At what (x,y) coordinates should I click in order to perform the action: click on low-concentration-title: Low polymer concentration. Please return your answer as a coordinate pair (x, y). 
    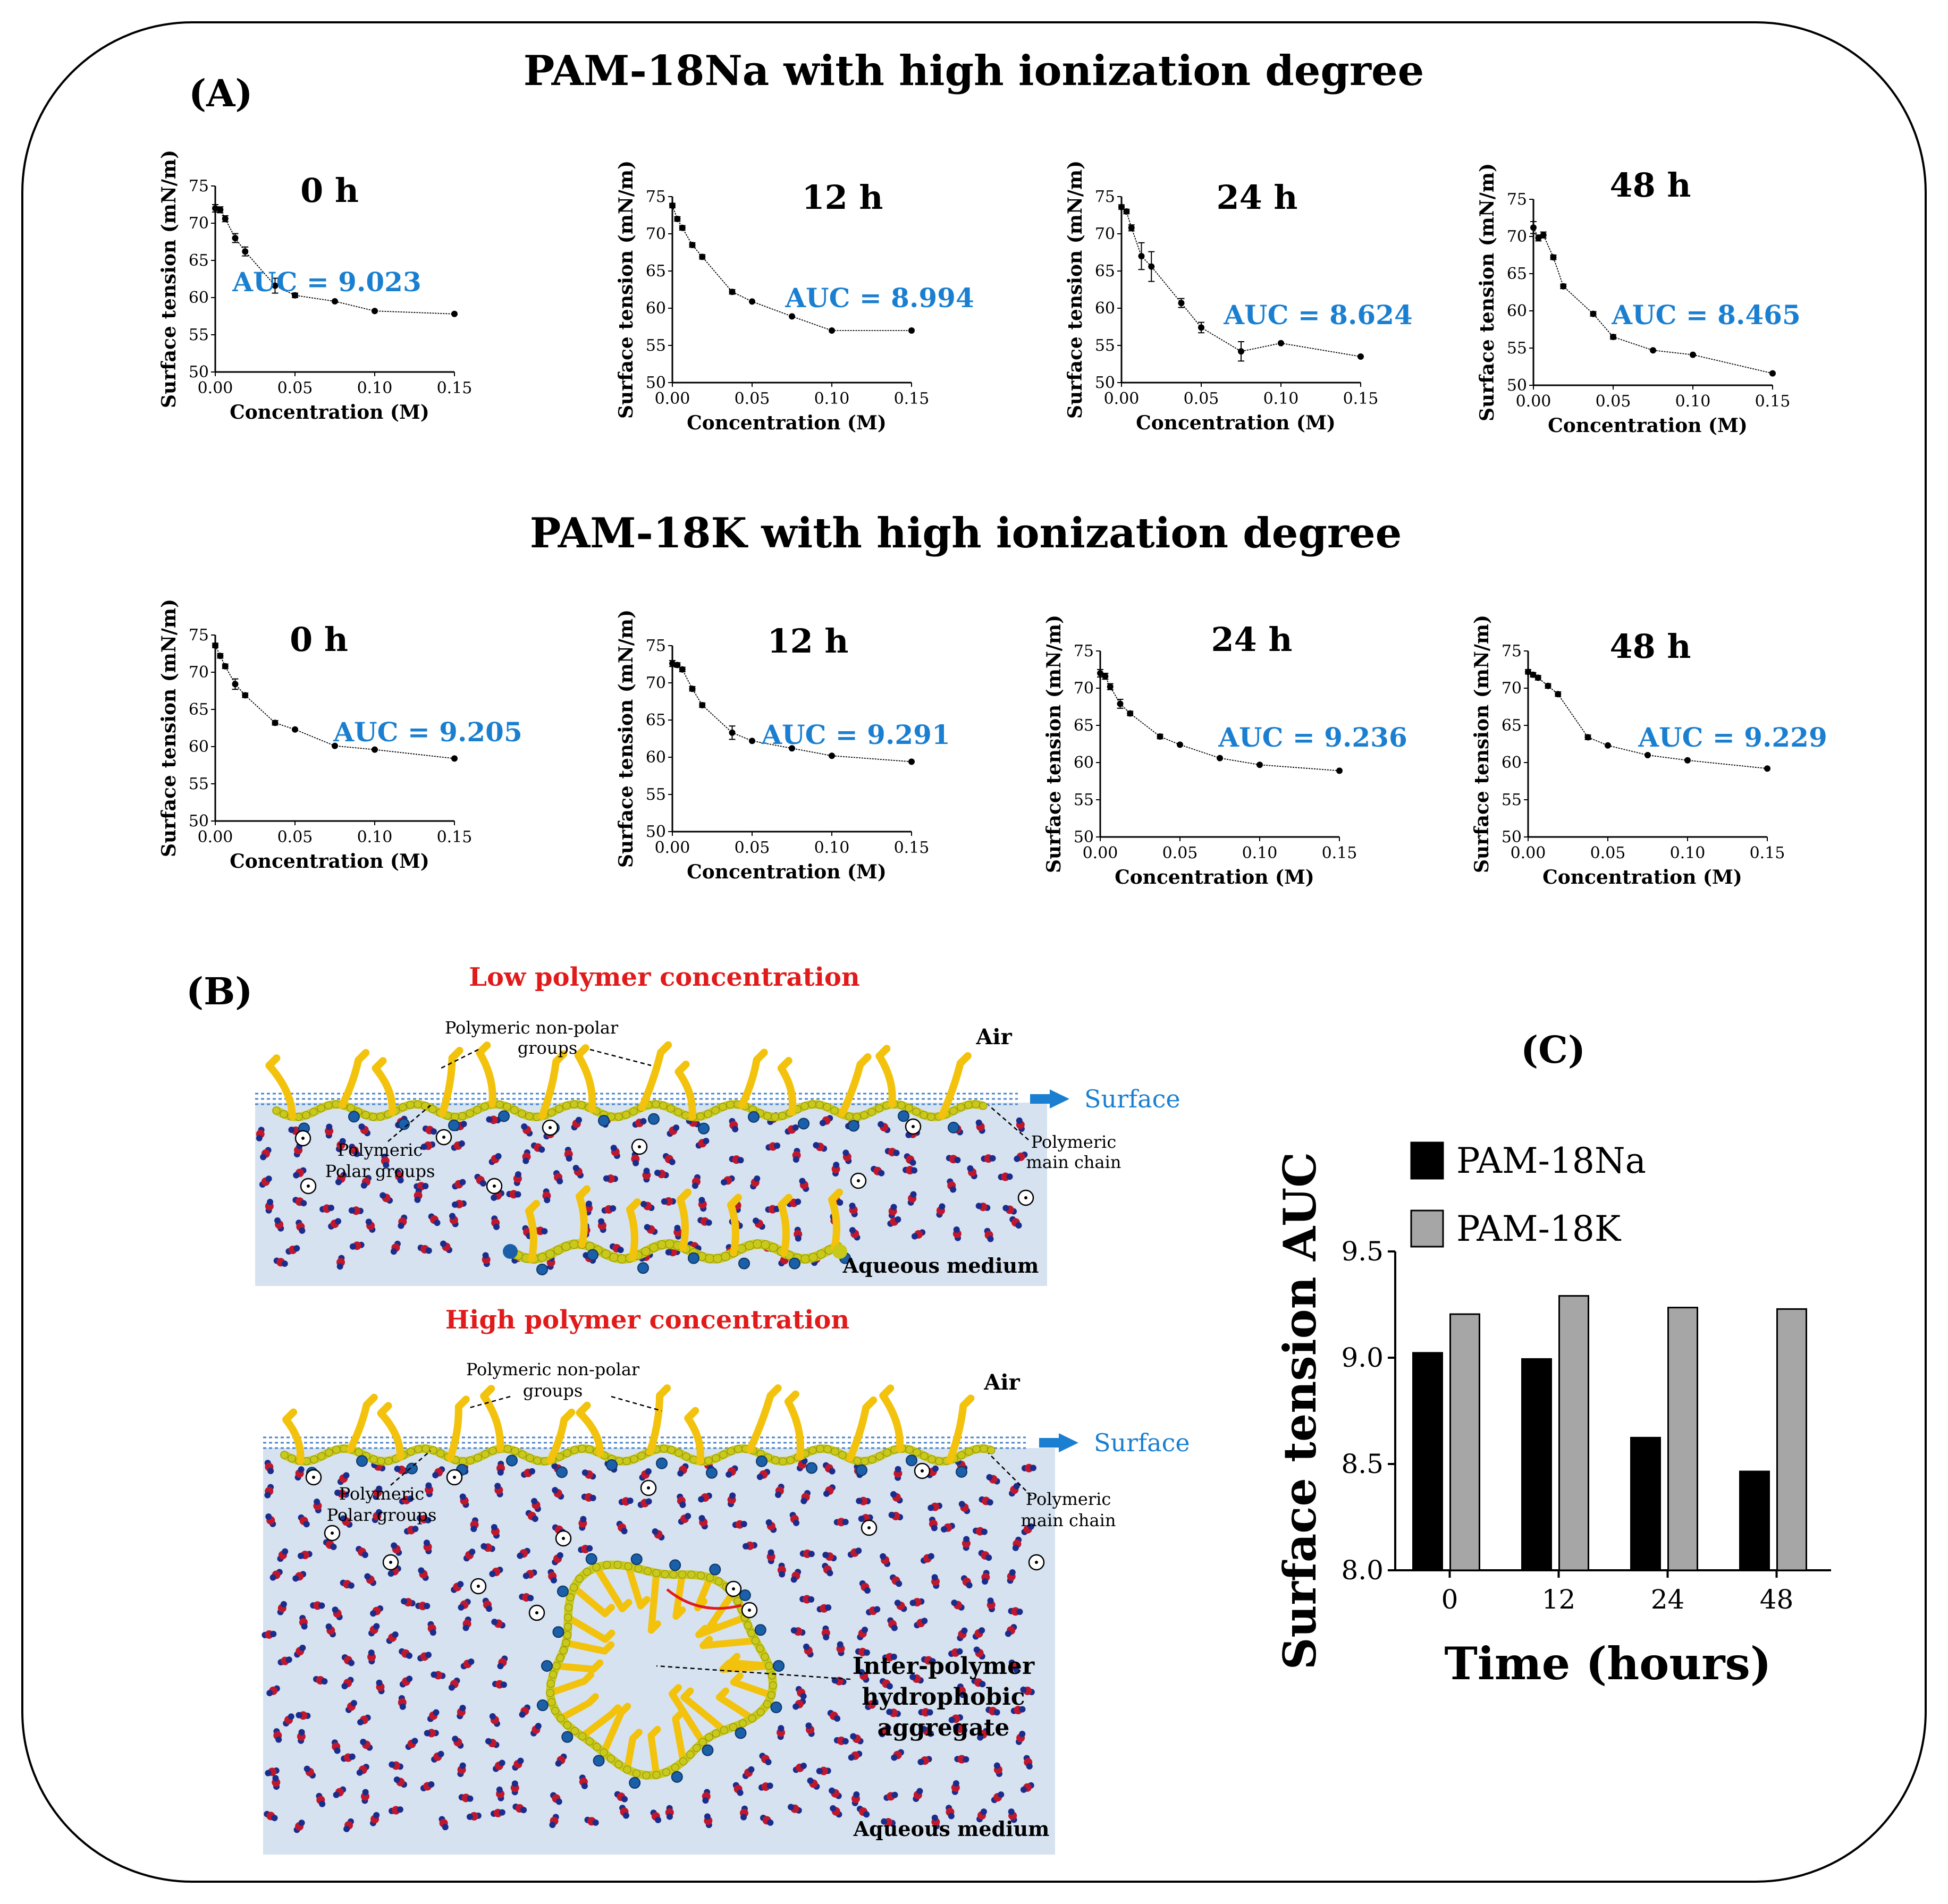
    Looking at the image, I should click on (664, 977).